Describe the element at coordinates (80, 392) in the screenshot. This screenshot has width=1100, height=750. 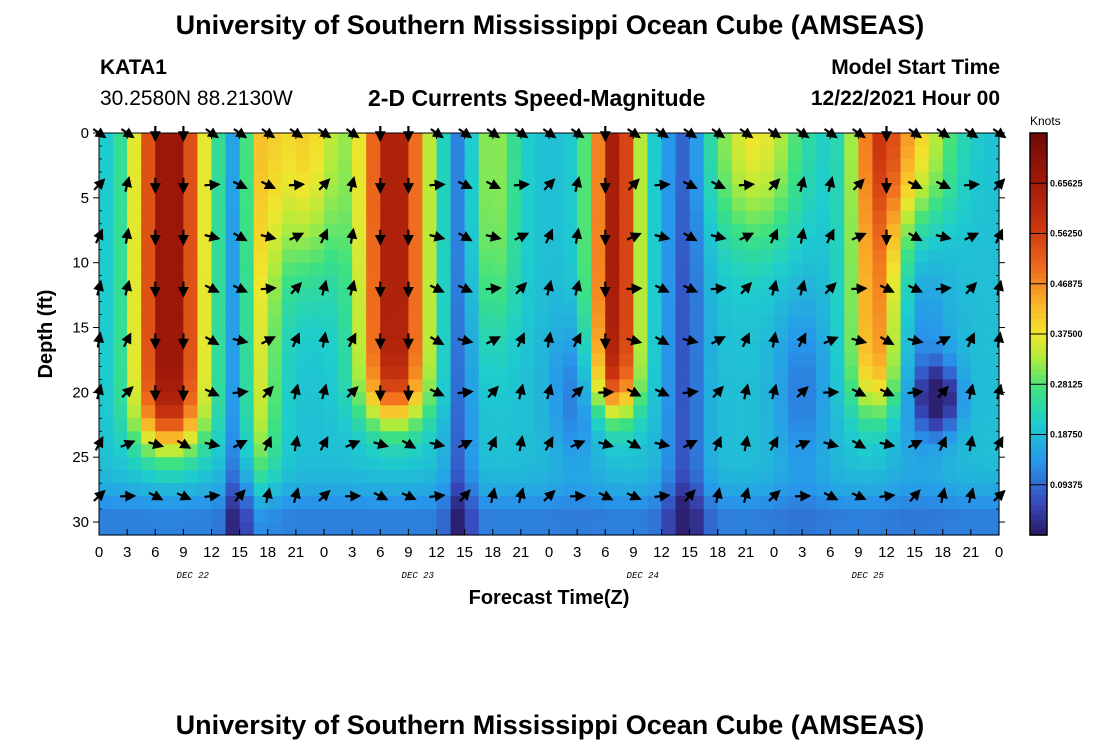
I see `y-tick-label: 20` at that location.